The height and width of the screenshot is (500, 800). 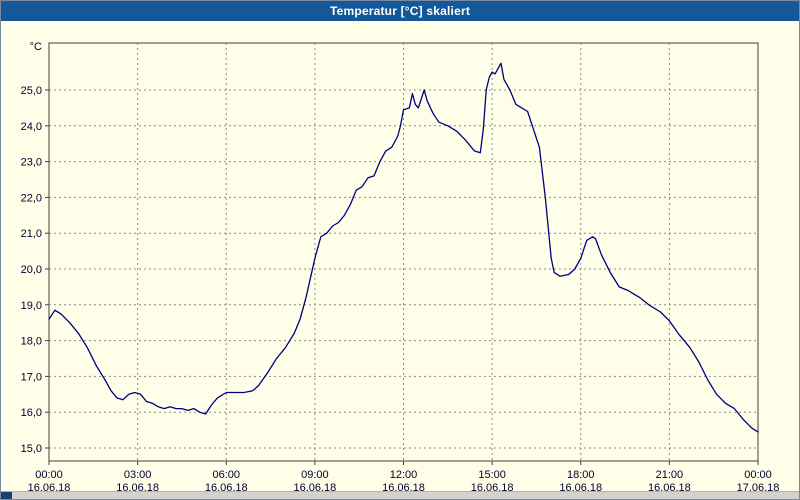 What do you see at coordinates (400, 495) in the screenshot?
I see `horizontal-scrollbar` at bounding box center [400, 495].